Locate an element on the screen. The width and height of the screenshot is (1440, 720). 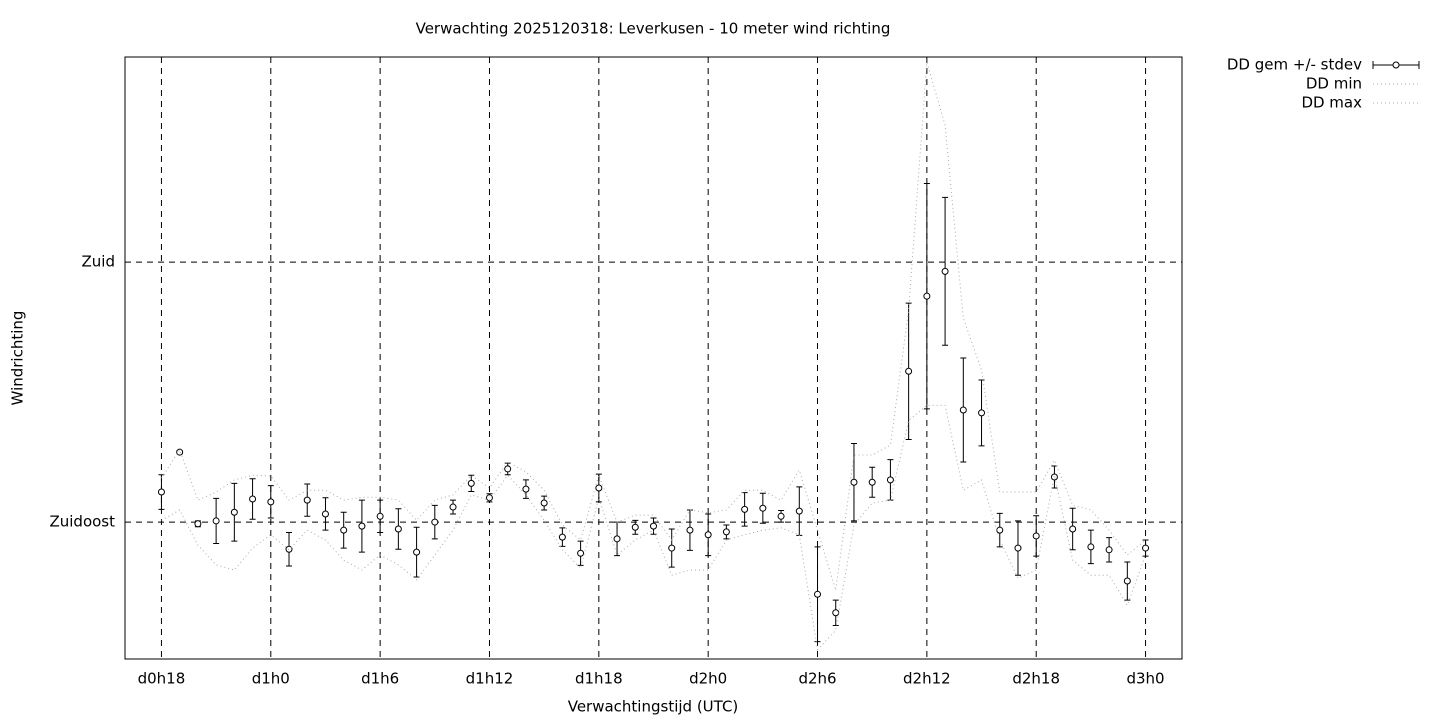
y-tick-label: Zuidoost is located at coordinates (82, 522).